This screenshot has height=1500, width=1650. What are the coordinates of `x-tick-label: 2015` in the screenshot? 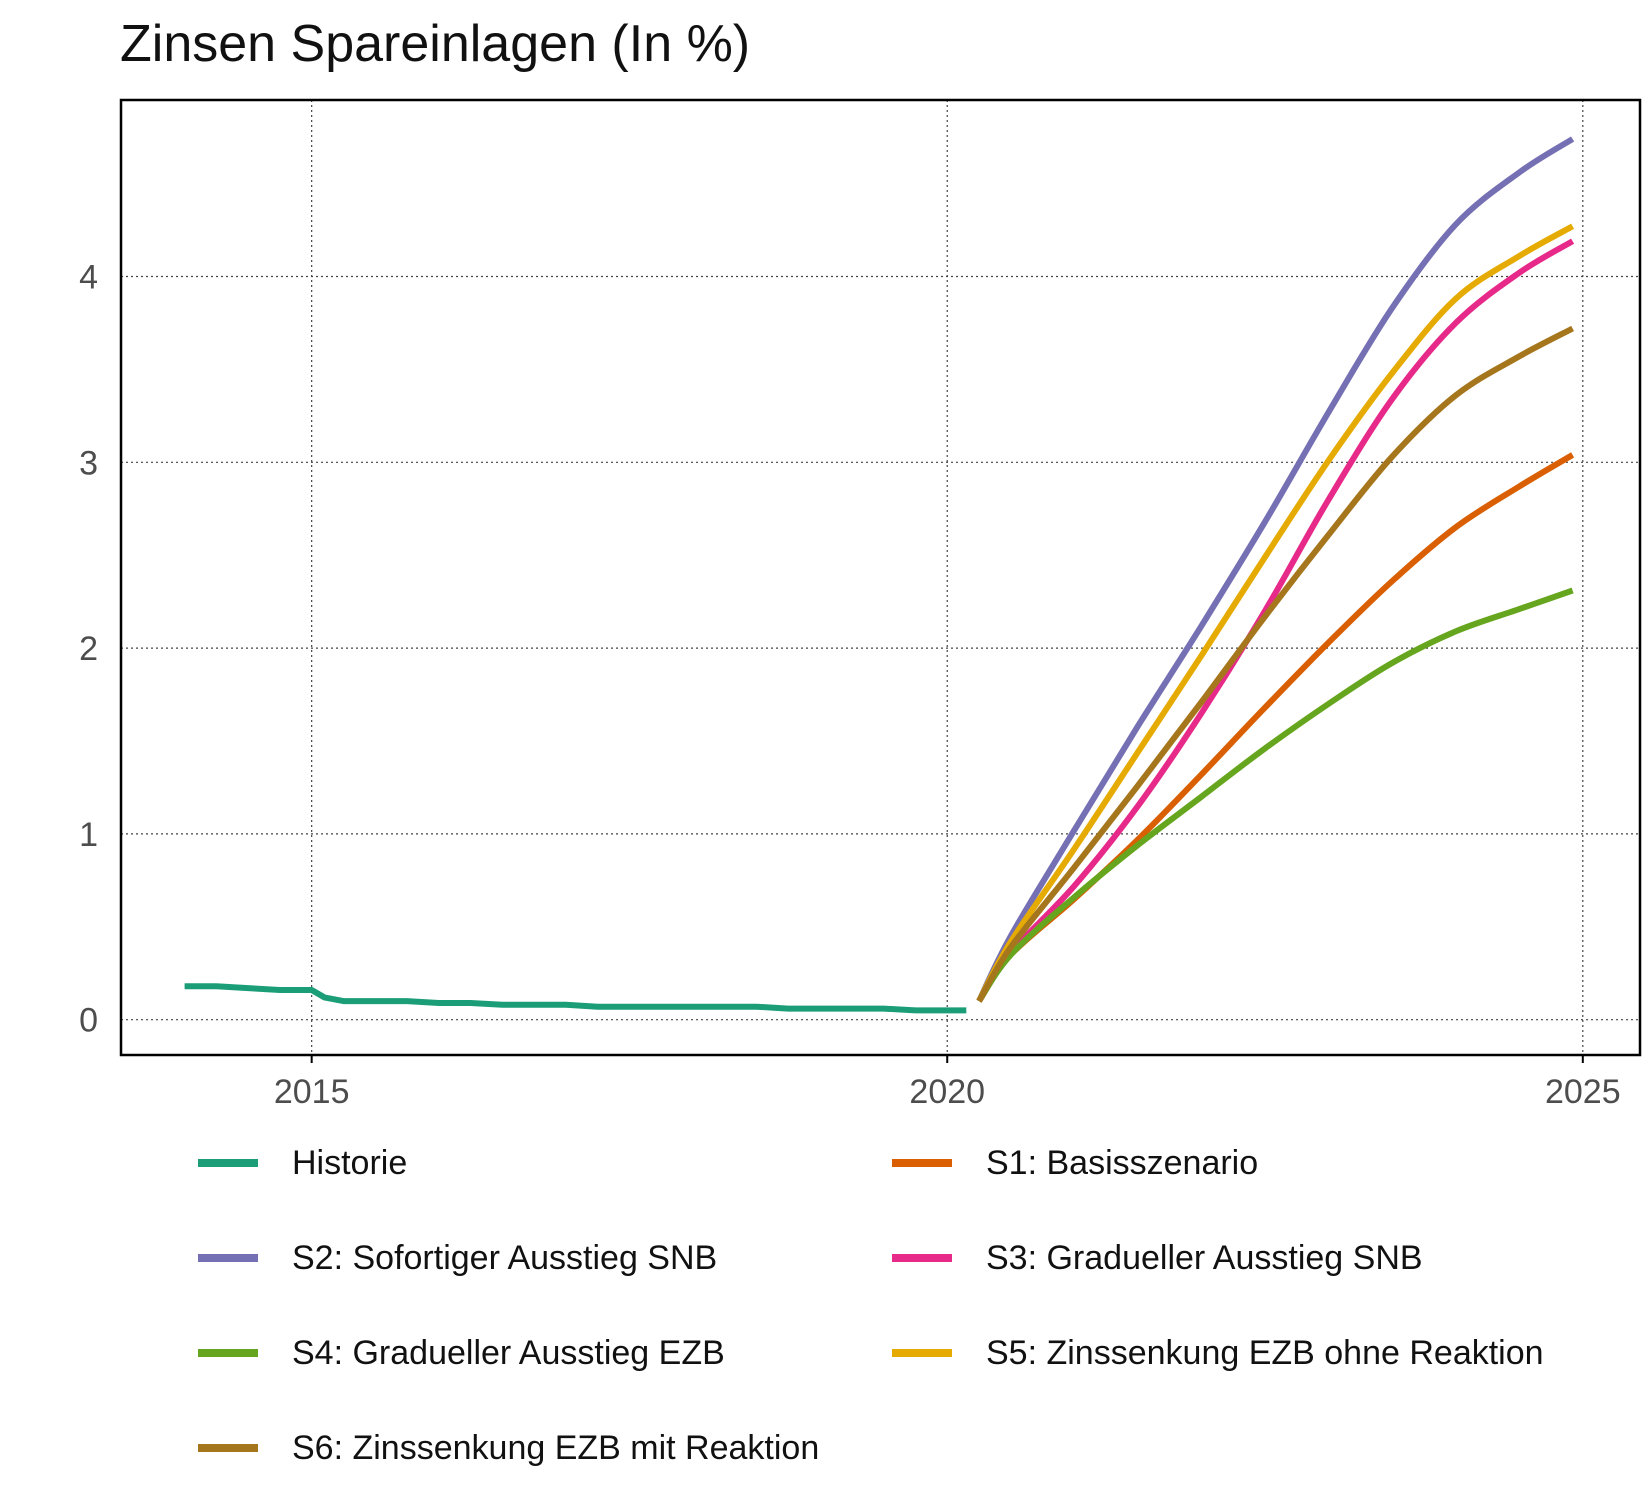 It's located at (312, 1092).